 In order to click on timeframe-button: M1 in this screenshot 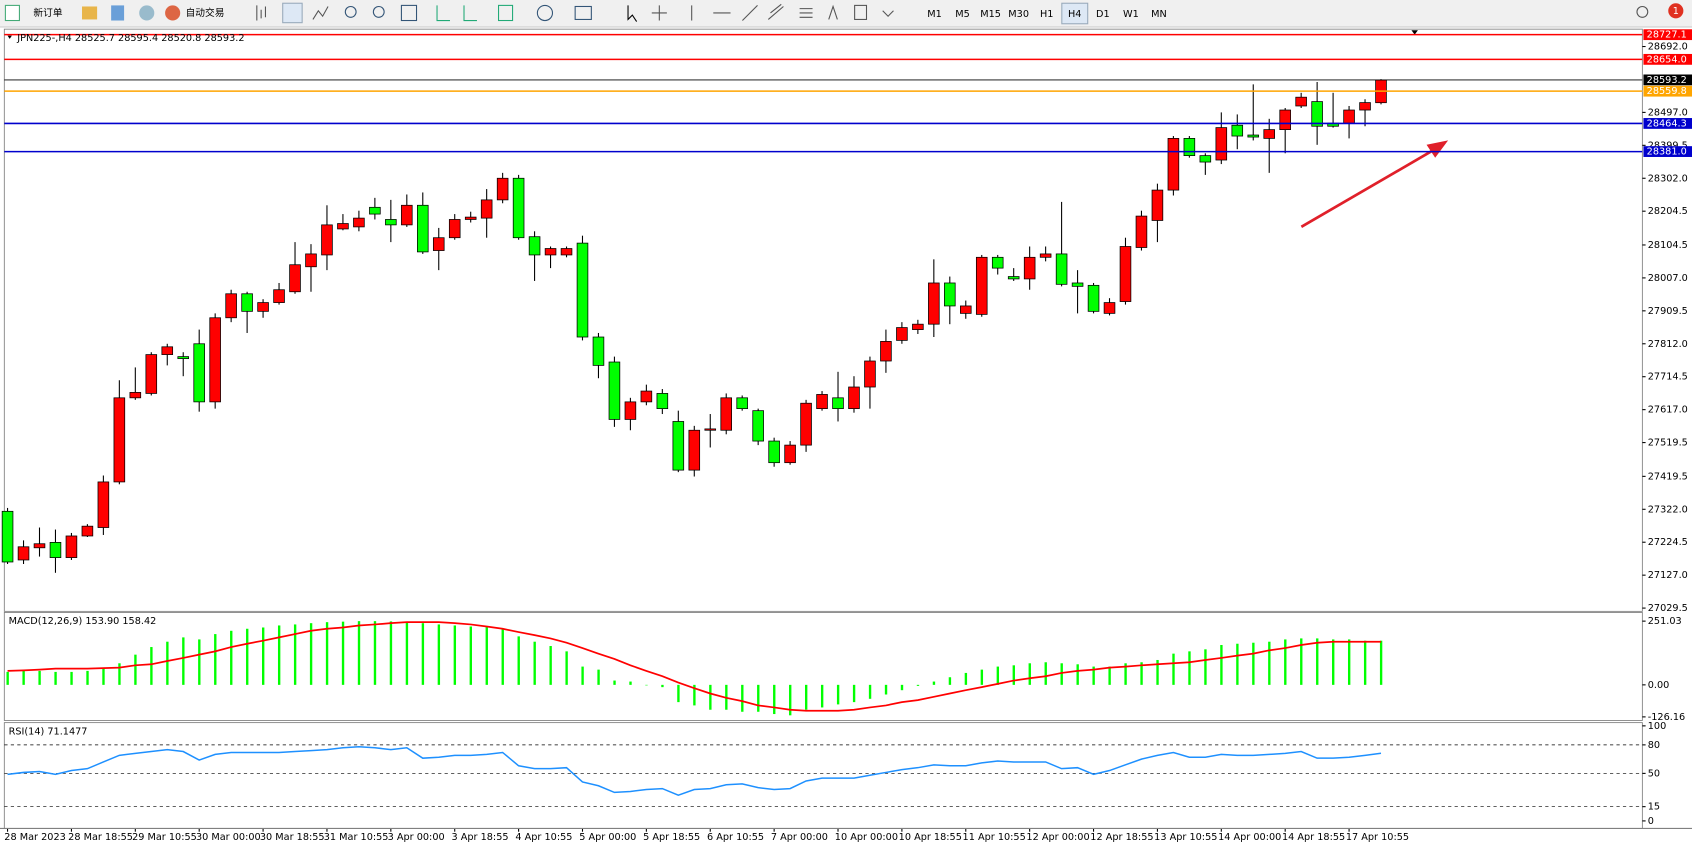, I will do `click(934, 14)`.